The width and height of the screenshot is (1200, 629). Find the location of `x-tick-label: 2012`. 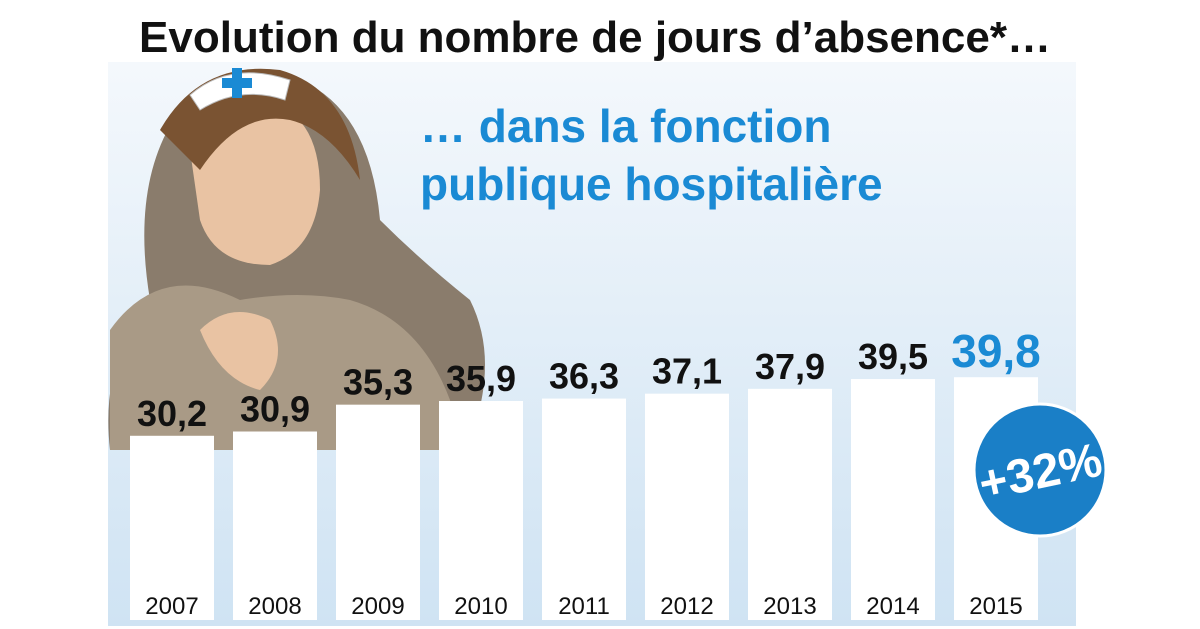

x-tick-label: 2012 is located at coordinates (686, 606).